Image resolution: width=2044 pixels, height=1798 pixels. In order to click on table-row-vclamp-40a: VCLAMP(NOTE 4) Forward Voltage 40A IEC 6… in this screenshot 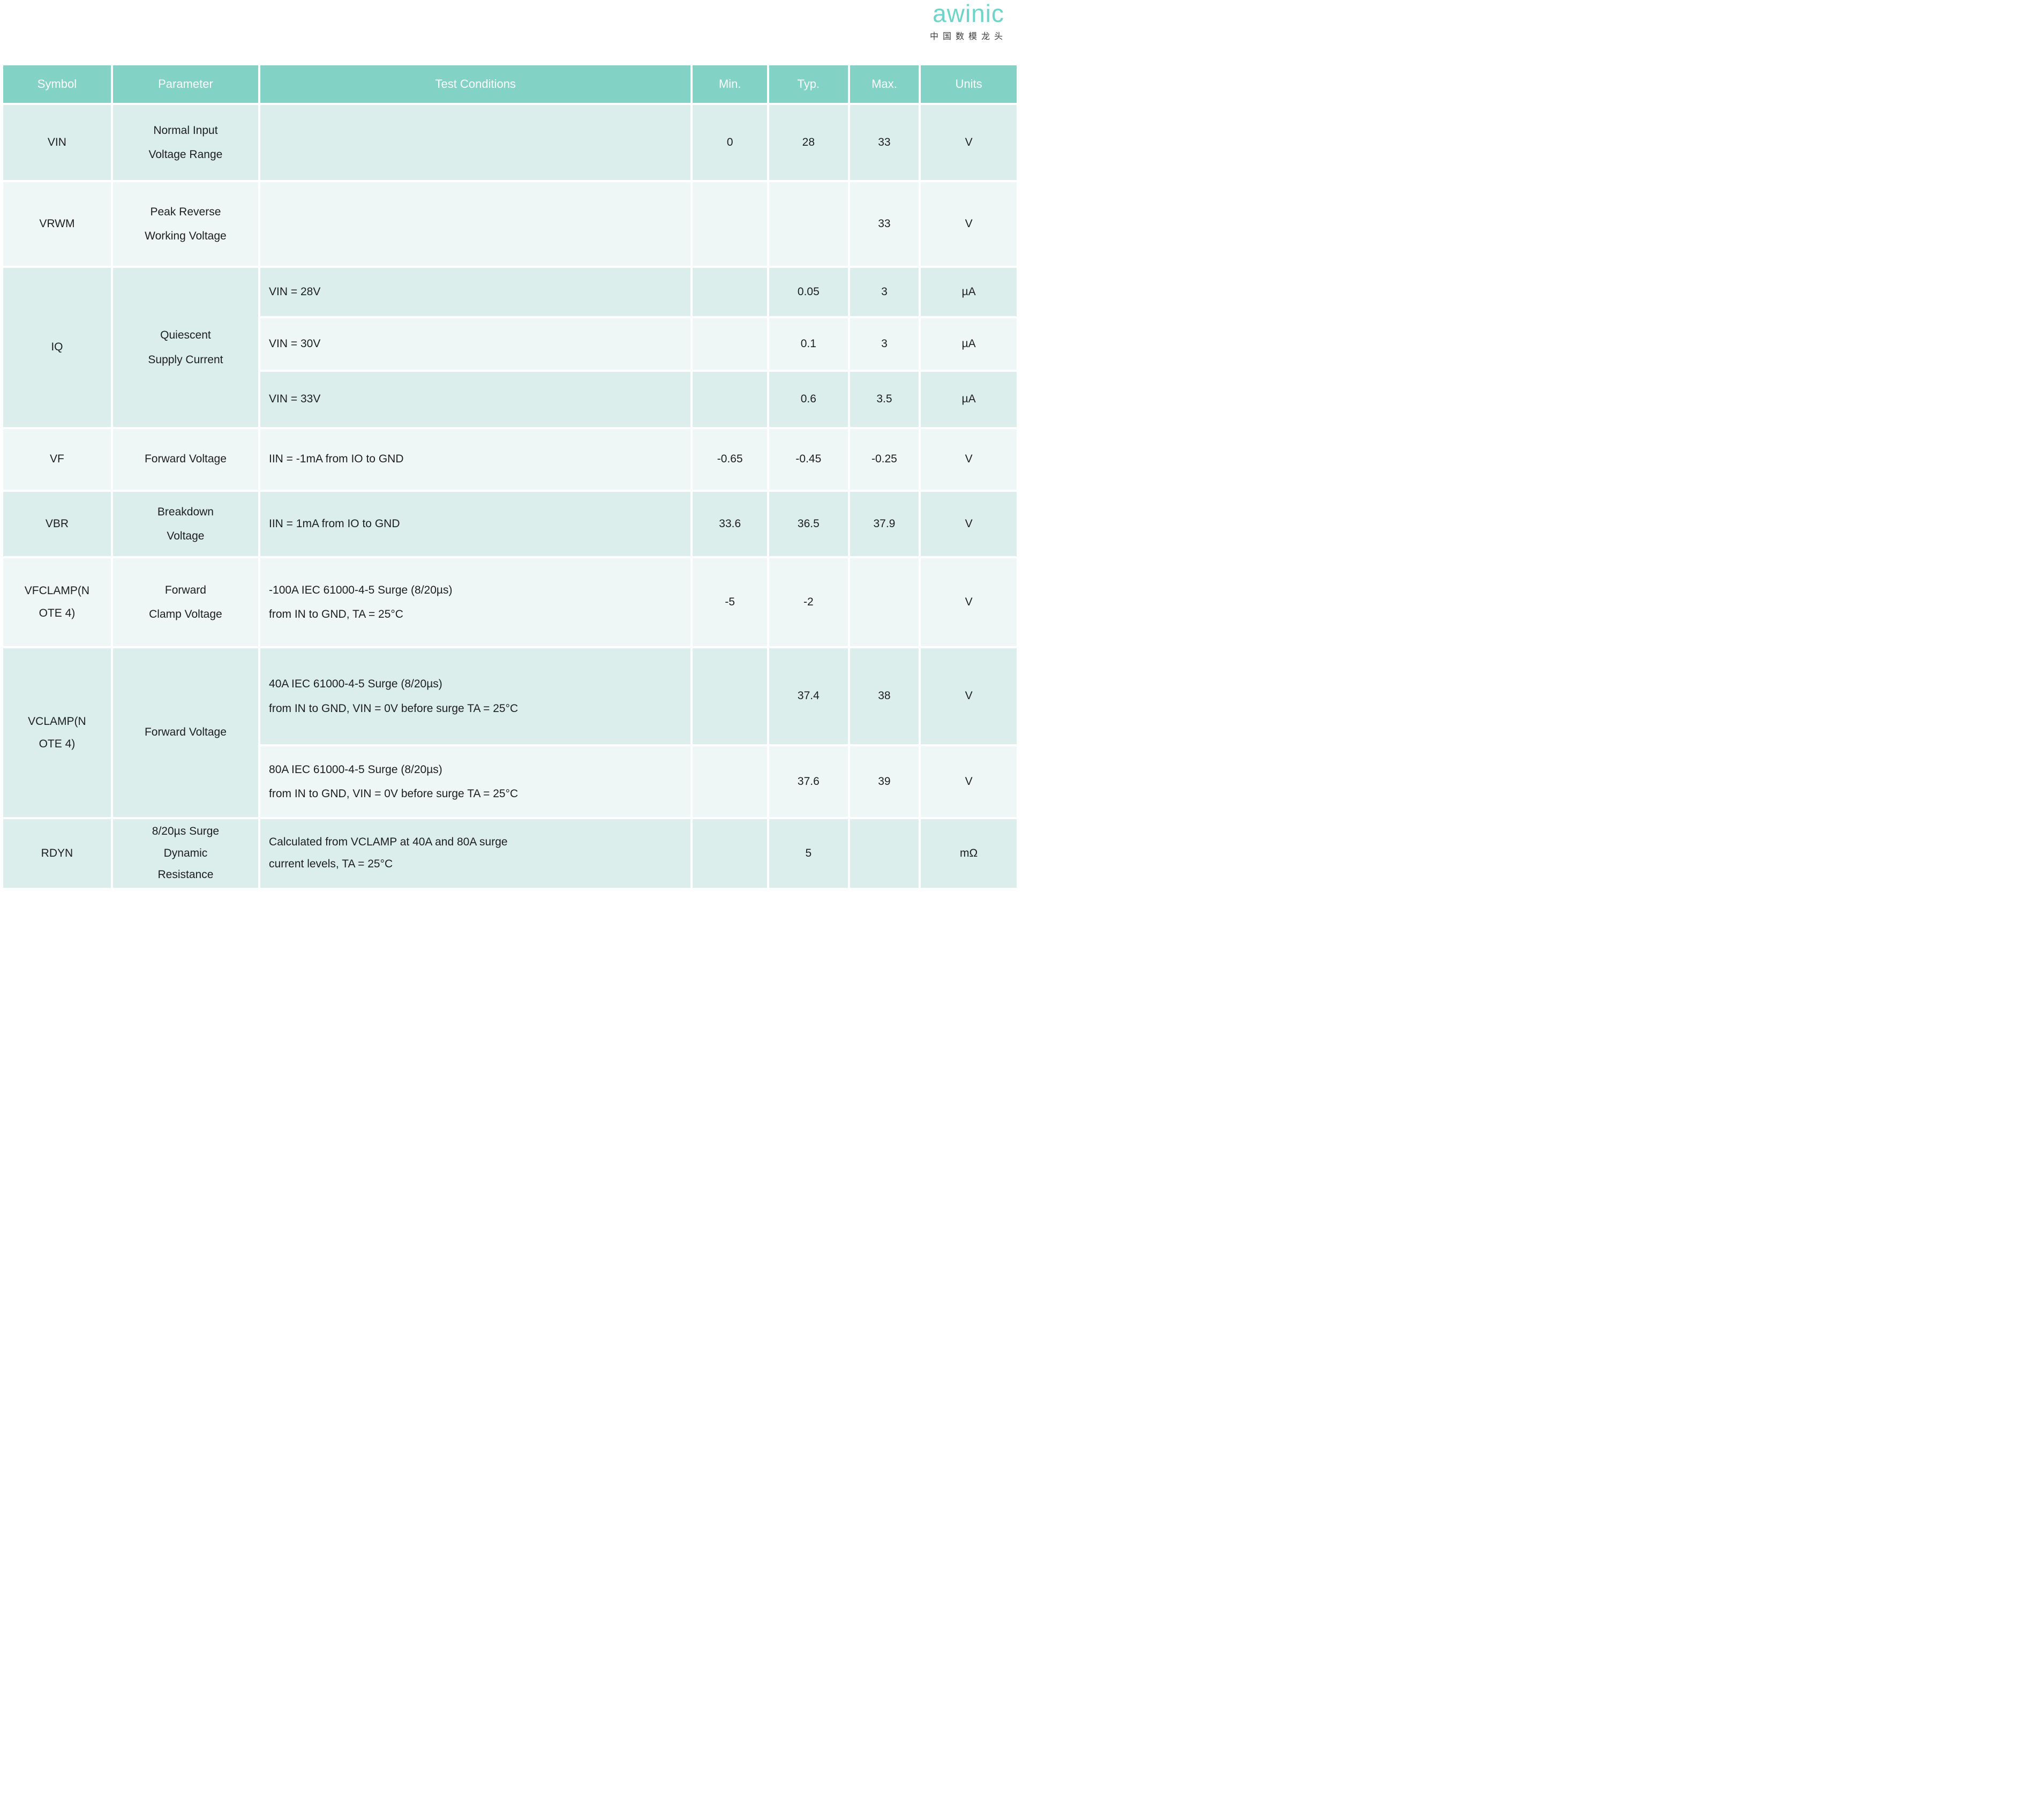, I will do `click(510, 732)`.